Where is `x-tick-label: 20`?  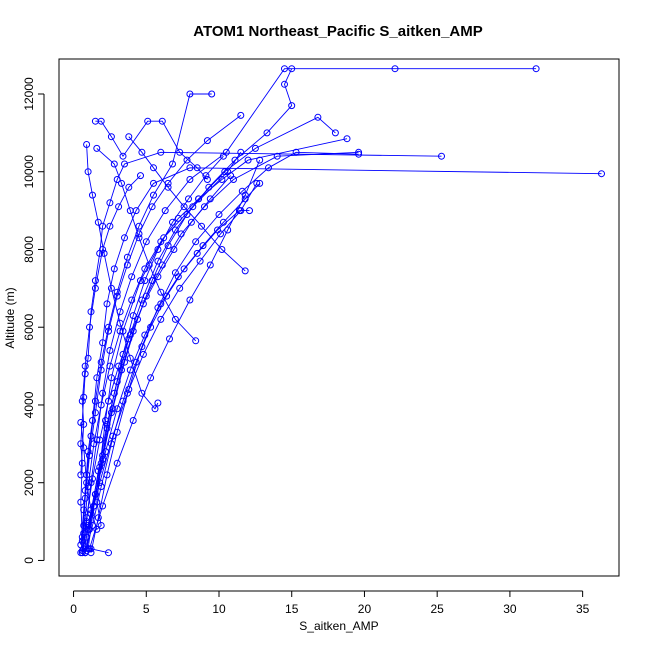 x-tick-label: 20 is located at coordinates (365, 609).